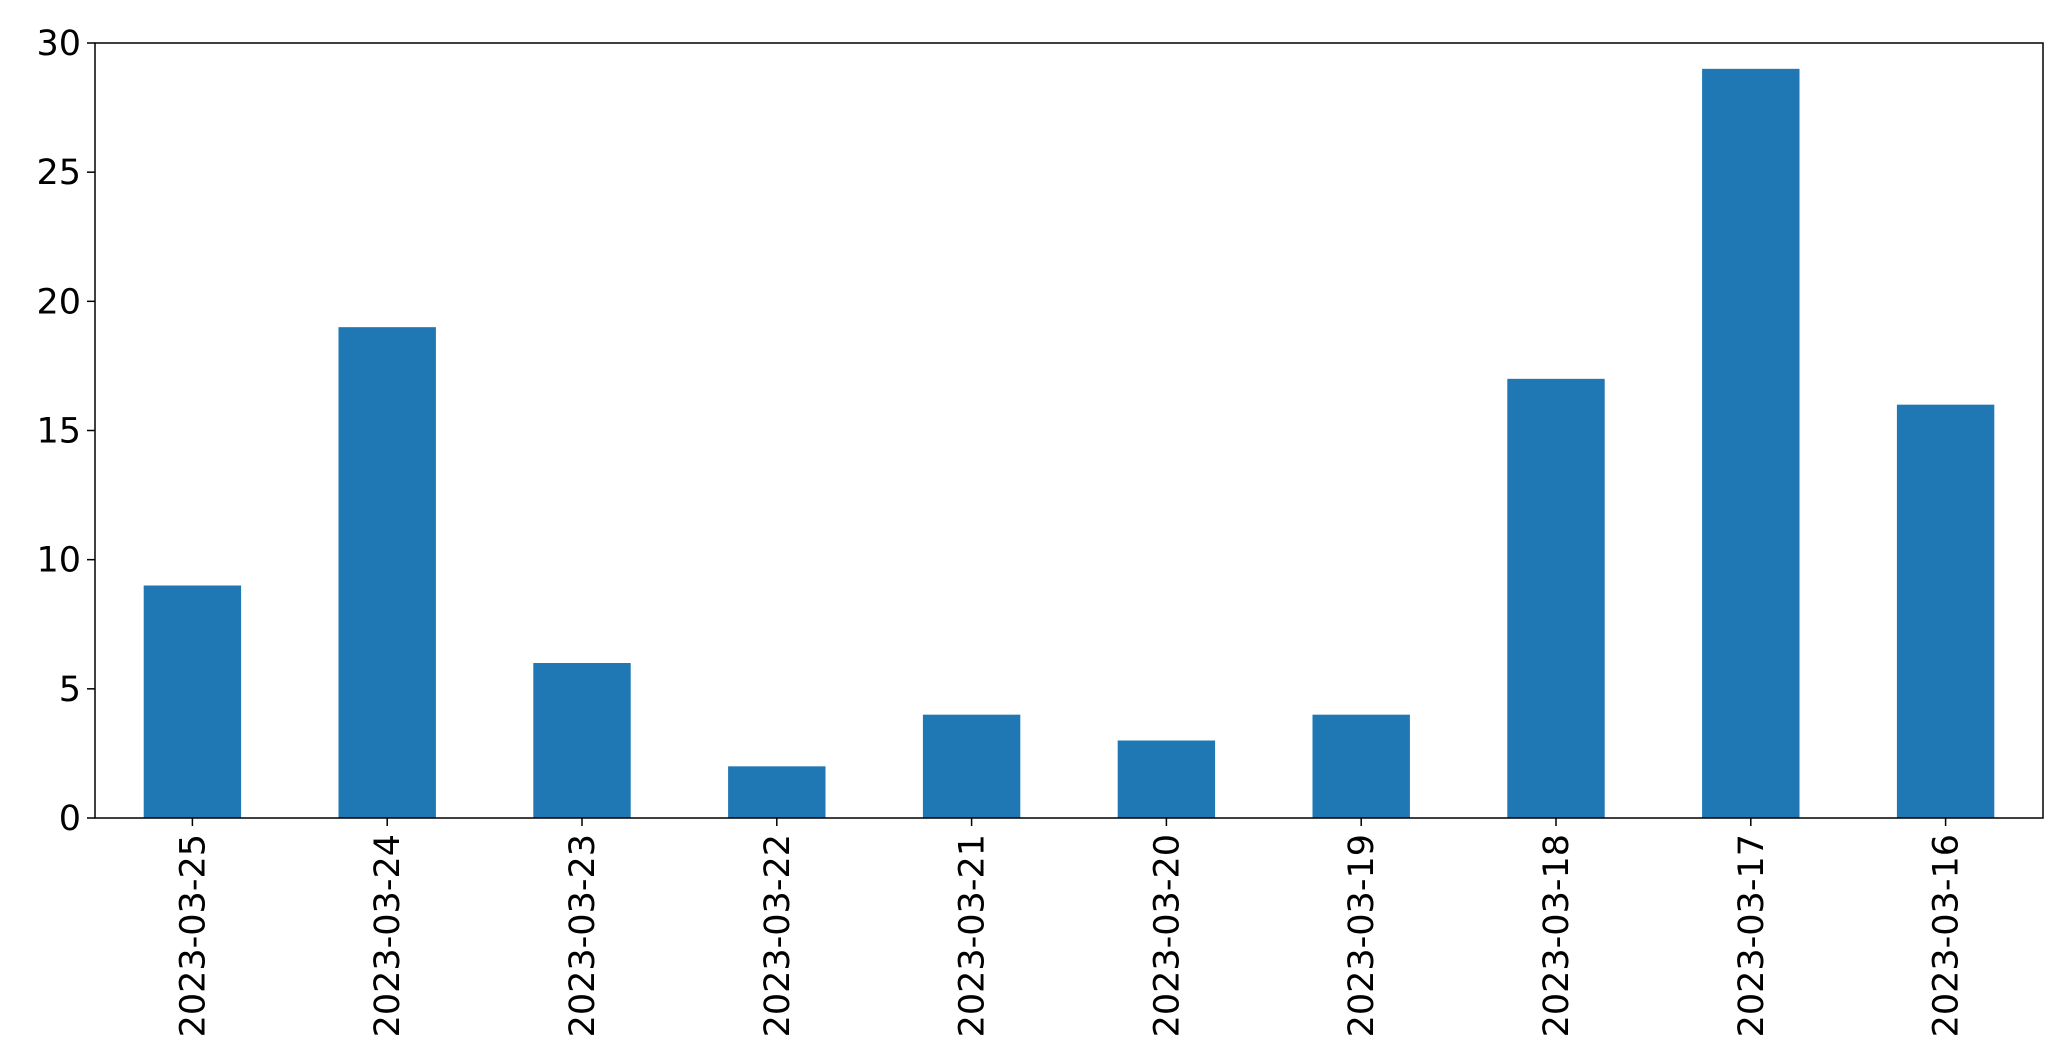 This screenshot has height=1064, width=2071. I want to click on y-tick-label: 20, so click(58, 302).